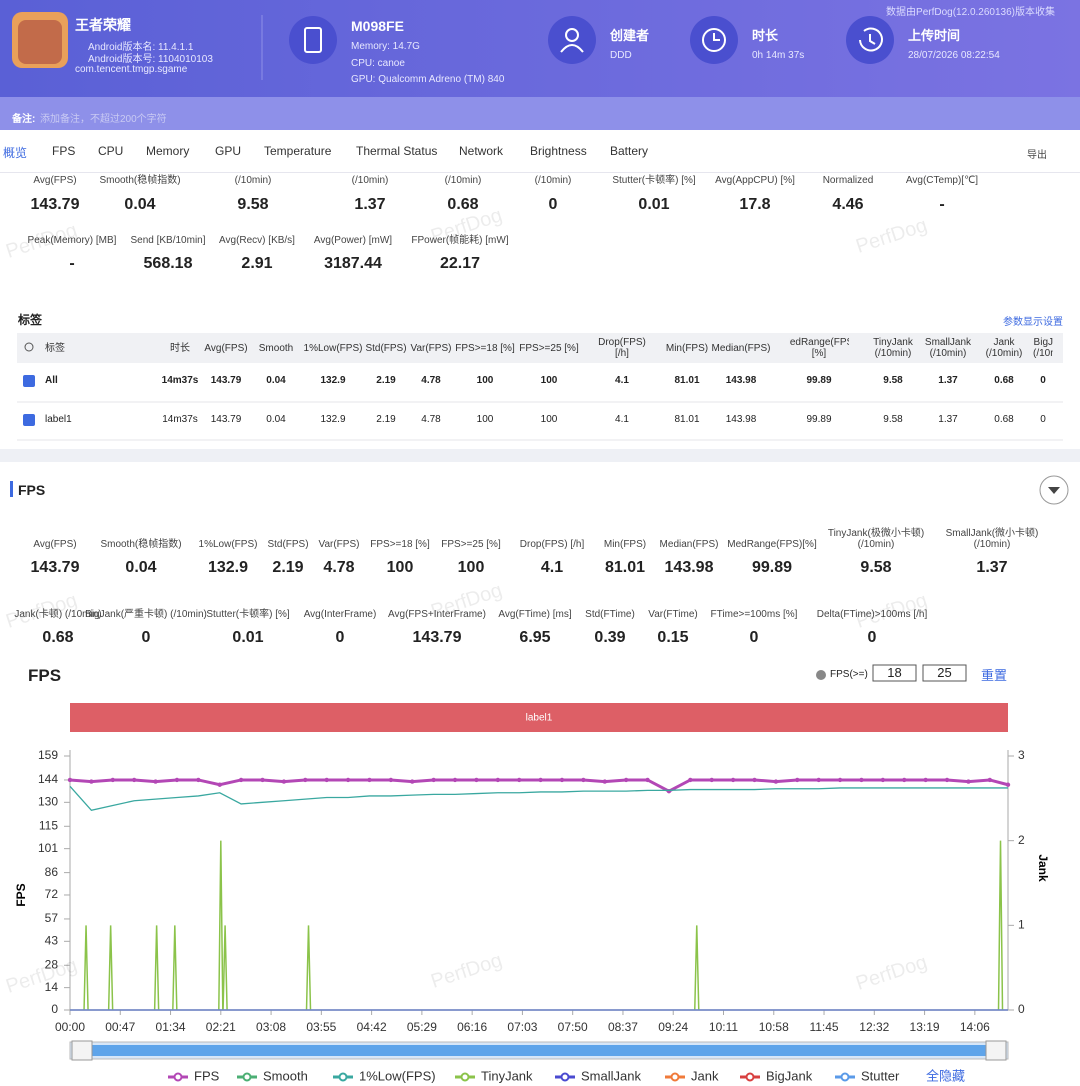  Describe the element at coordinates (629, 151) in the screenshot. I see `tab: Battery` at that location.